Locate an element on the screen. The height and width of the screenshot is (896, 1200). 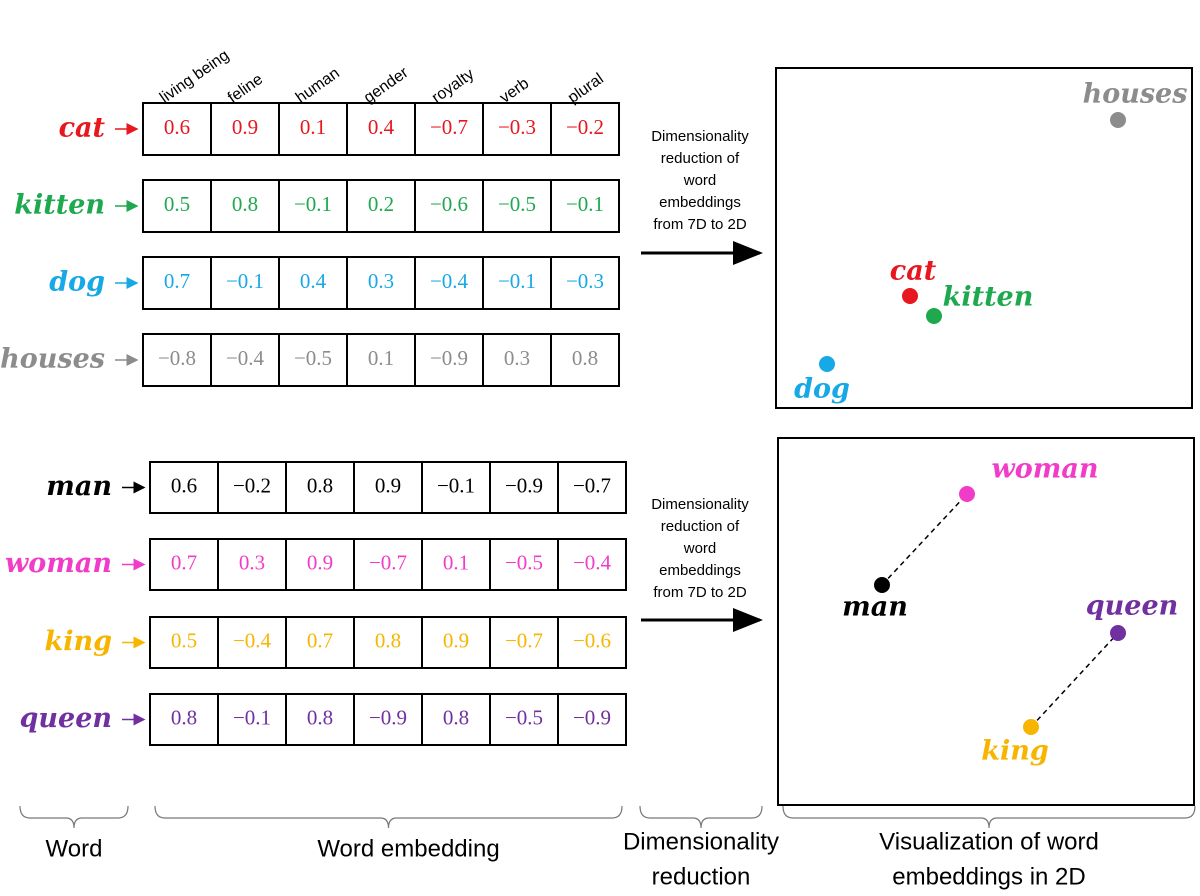
point-label: cat is located at coordinates (913, 271).